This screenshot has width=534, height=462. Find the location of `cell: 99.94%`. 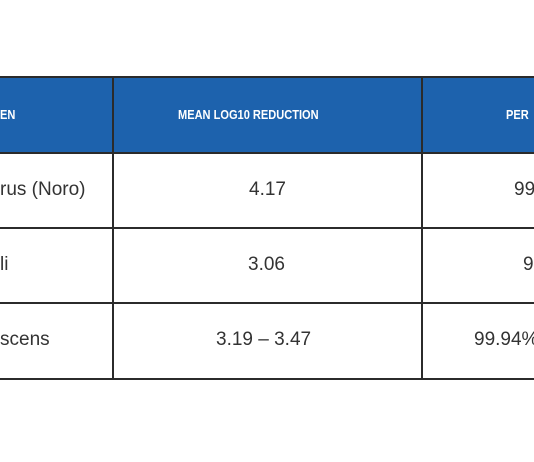

cell: 99.94% is located at coordinates (504, 339).